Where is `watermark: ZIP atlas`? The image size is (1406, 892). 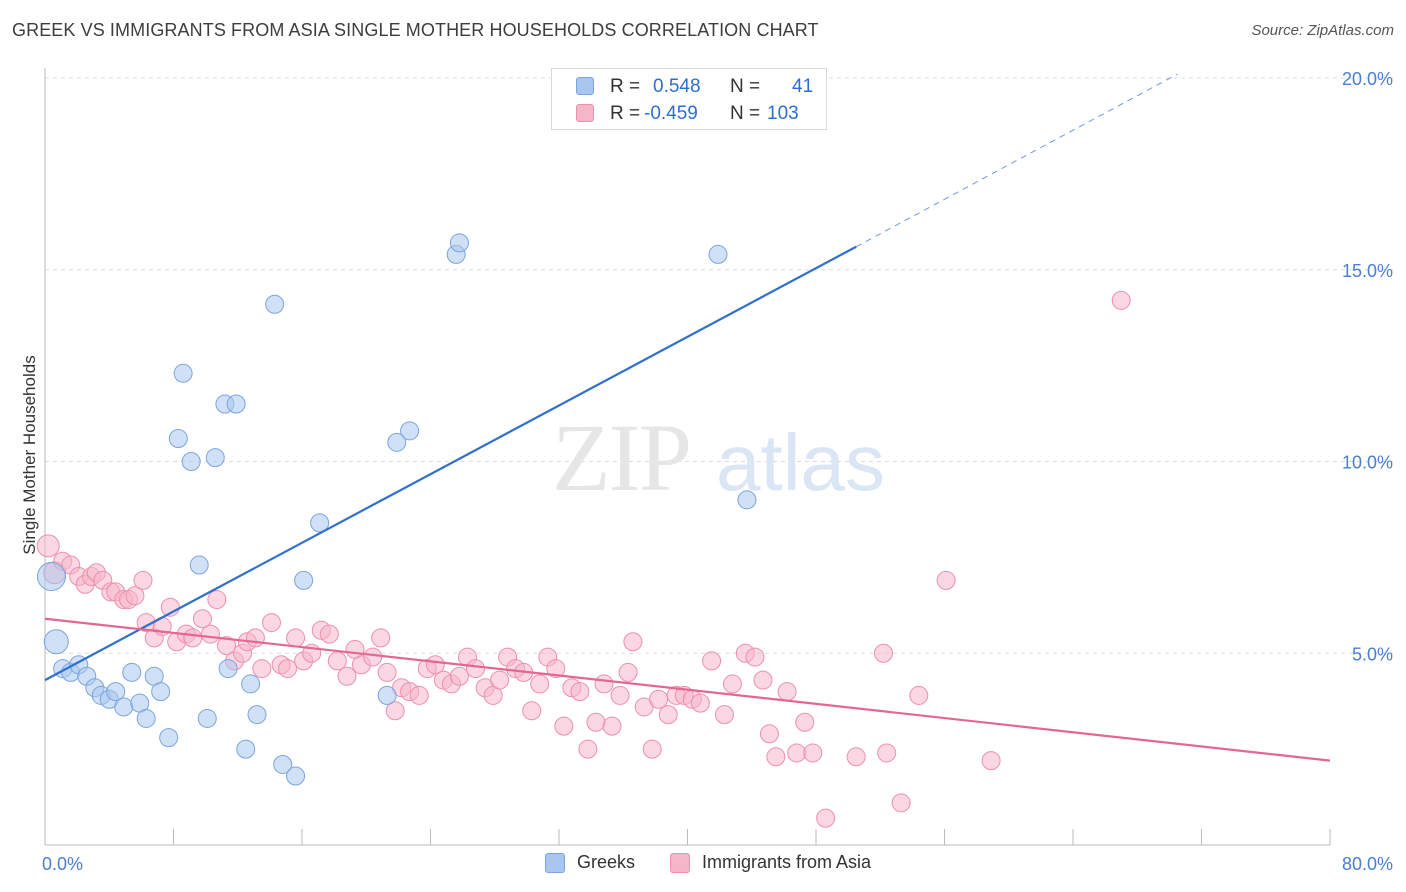
watermark: ZIP atlas is located at coordinates (718, 457).